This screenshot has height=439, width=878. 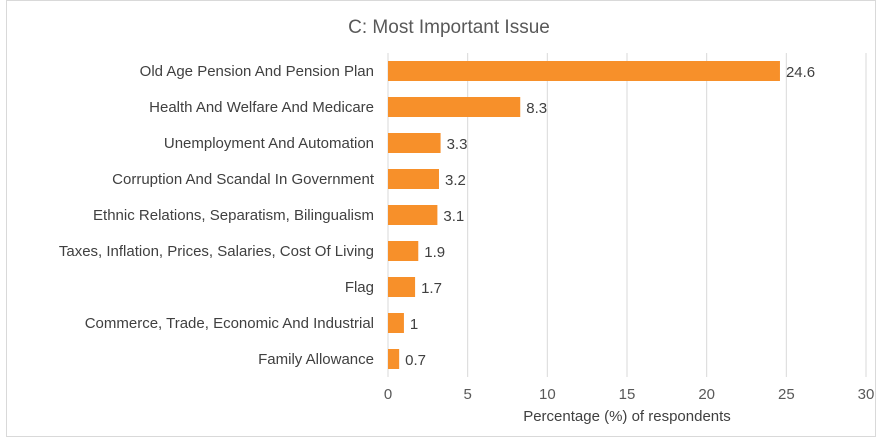 What do you see at coordinates (866, 394) in the screenshot?
I see `x-tick-label: 30` at bounding box center [866, 394].